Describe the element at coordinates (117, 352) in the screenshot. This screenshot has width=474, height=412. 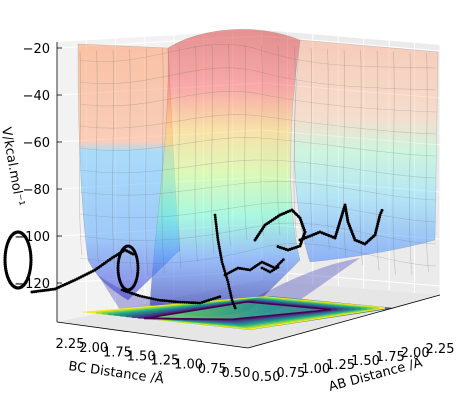
I see `y-tick-label: 1.75` at that location.